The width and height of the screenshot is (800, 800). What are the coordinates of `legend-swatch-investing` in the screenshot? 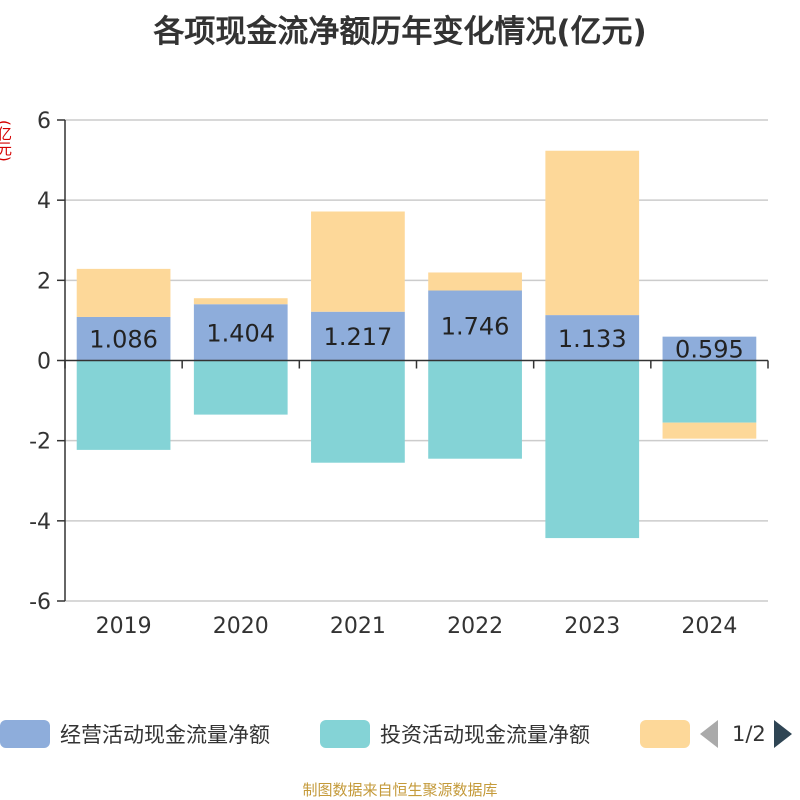 It's located at (345, 734).